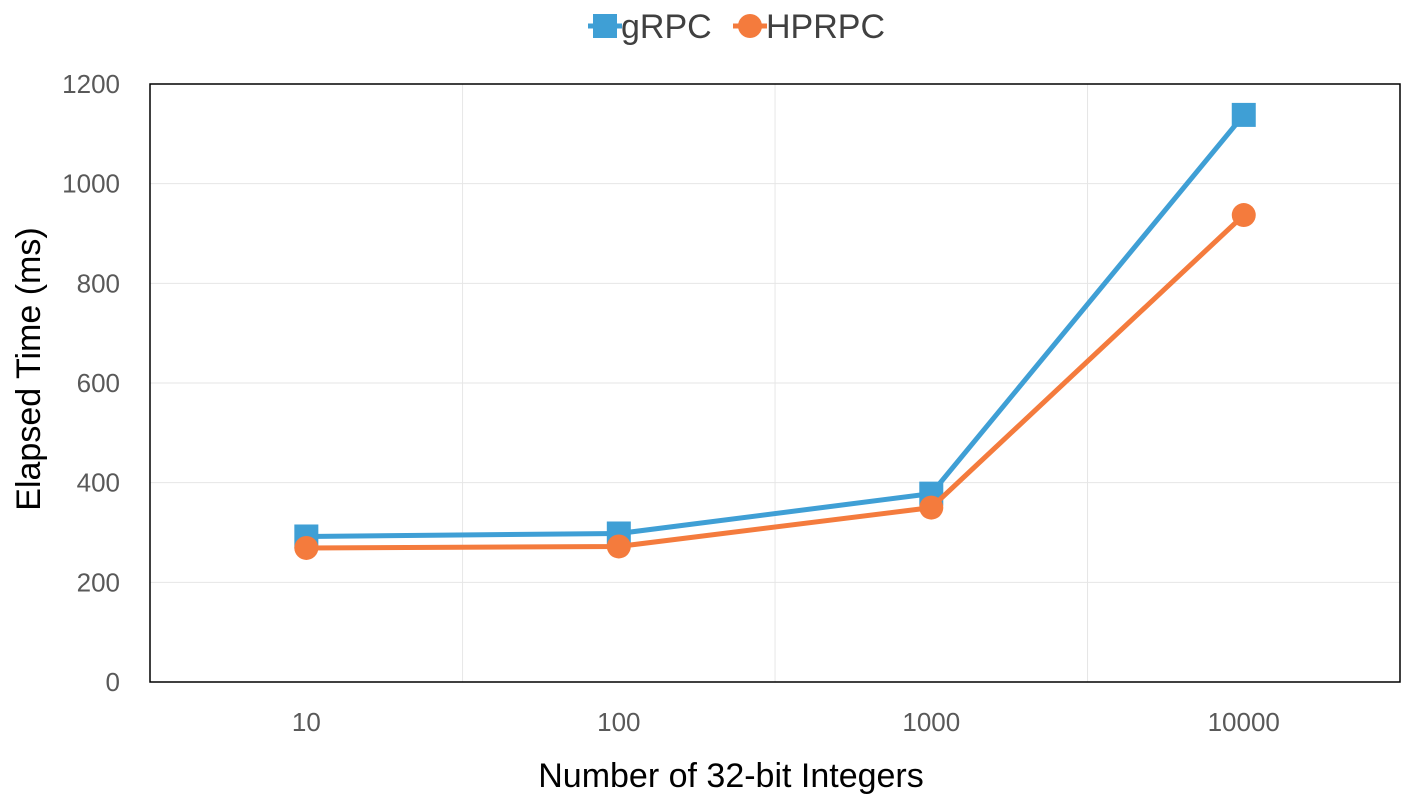 Image resolution: width=1427 pixels, height=805 pixels. Describe the element at coordinates (91, 84) in the screenshot. I see `y-tick-label: 1200` at that location.